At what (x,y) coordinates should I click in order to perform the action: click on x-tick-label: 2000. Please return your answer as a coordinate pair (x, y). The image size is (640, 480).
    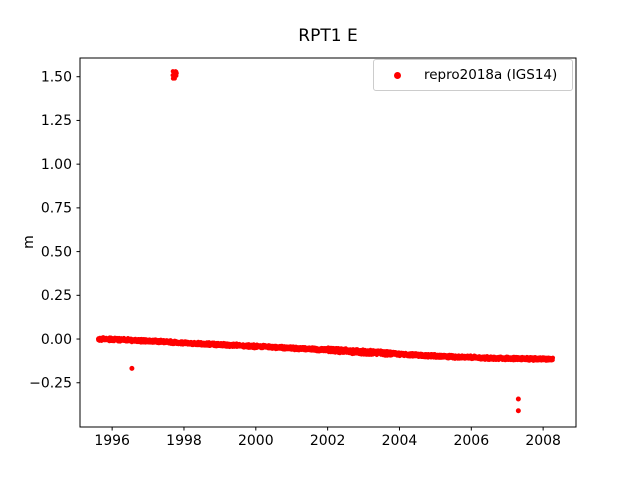
    Looking at the image, I should click on (256, 441).